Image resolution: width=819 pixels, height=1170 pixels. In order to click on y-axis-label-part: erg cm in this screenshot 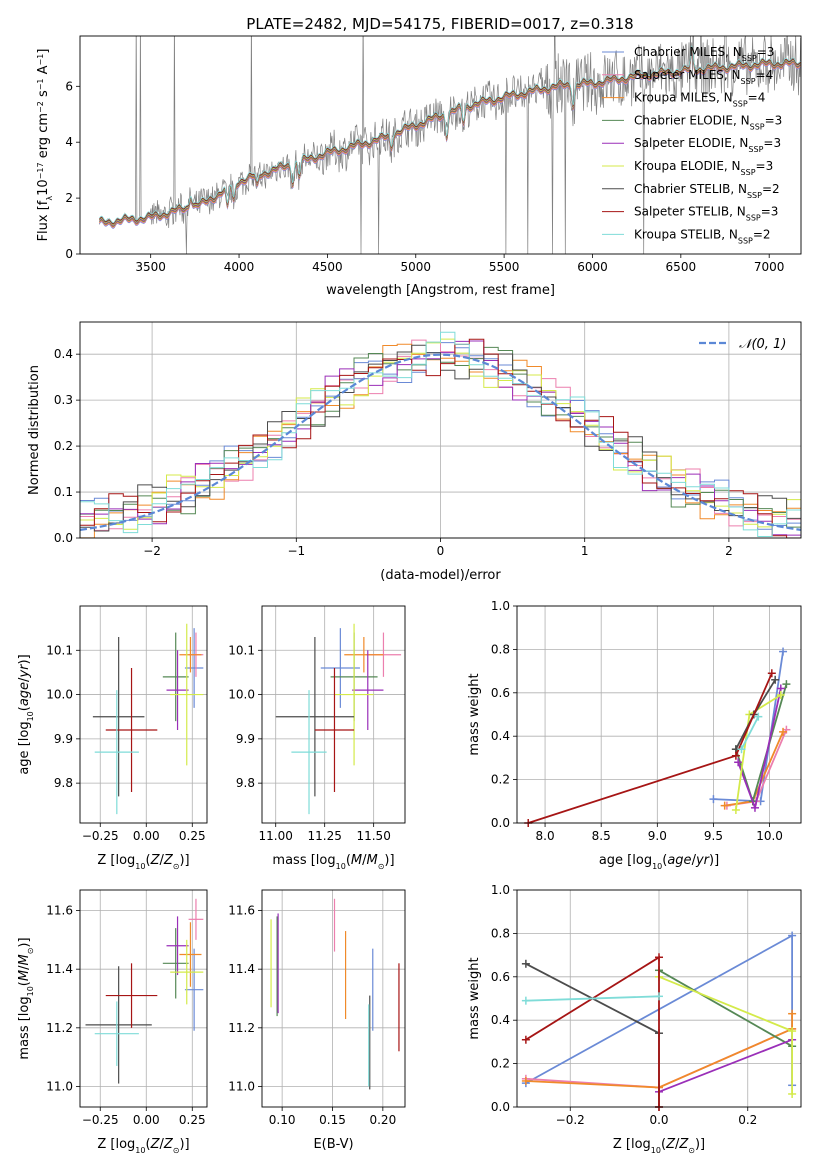, I will do `click(43, 137)`.